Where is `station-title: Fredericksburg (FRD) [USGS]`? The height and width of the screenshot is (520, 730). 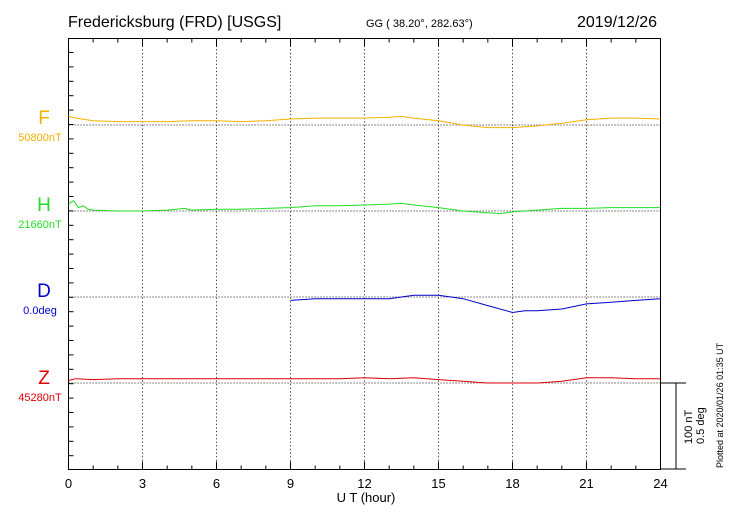
station-title: Fredericksburg (FRD) [USGS] is located at coordinates (174, 22).